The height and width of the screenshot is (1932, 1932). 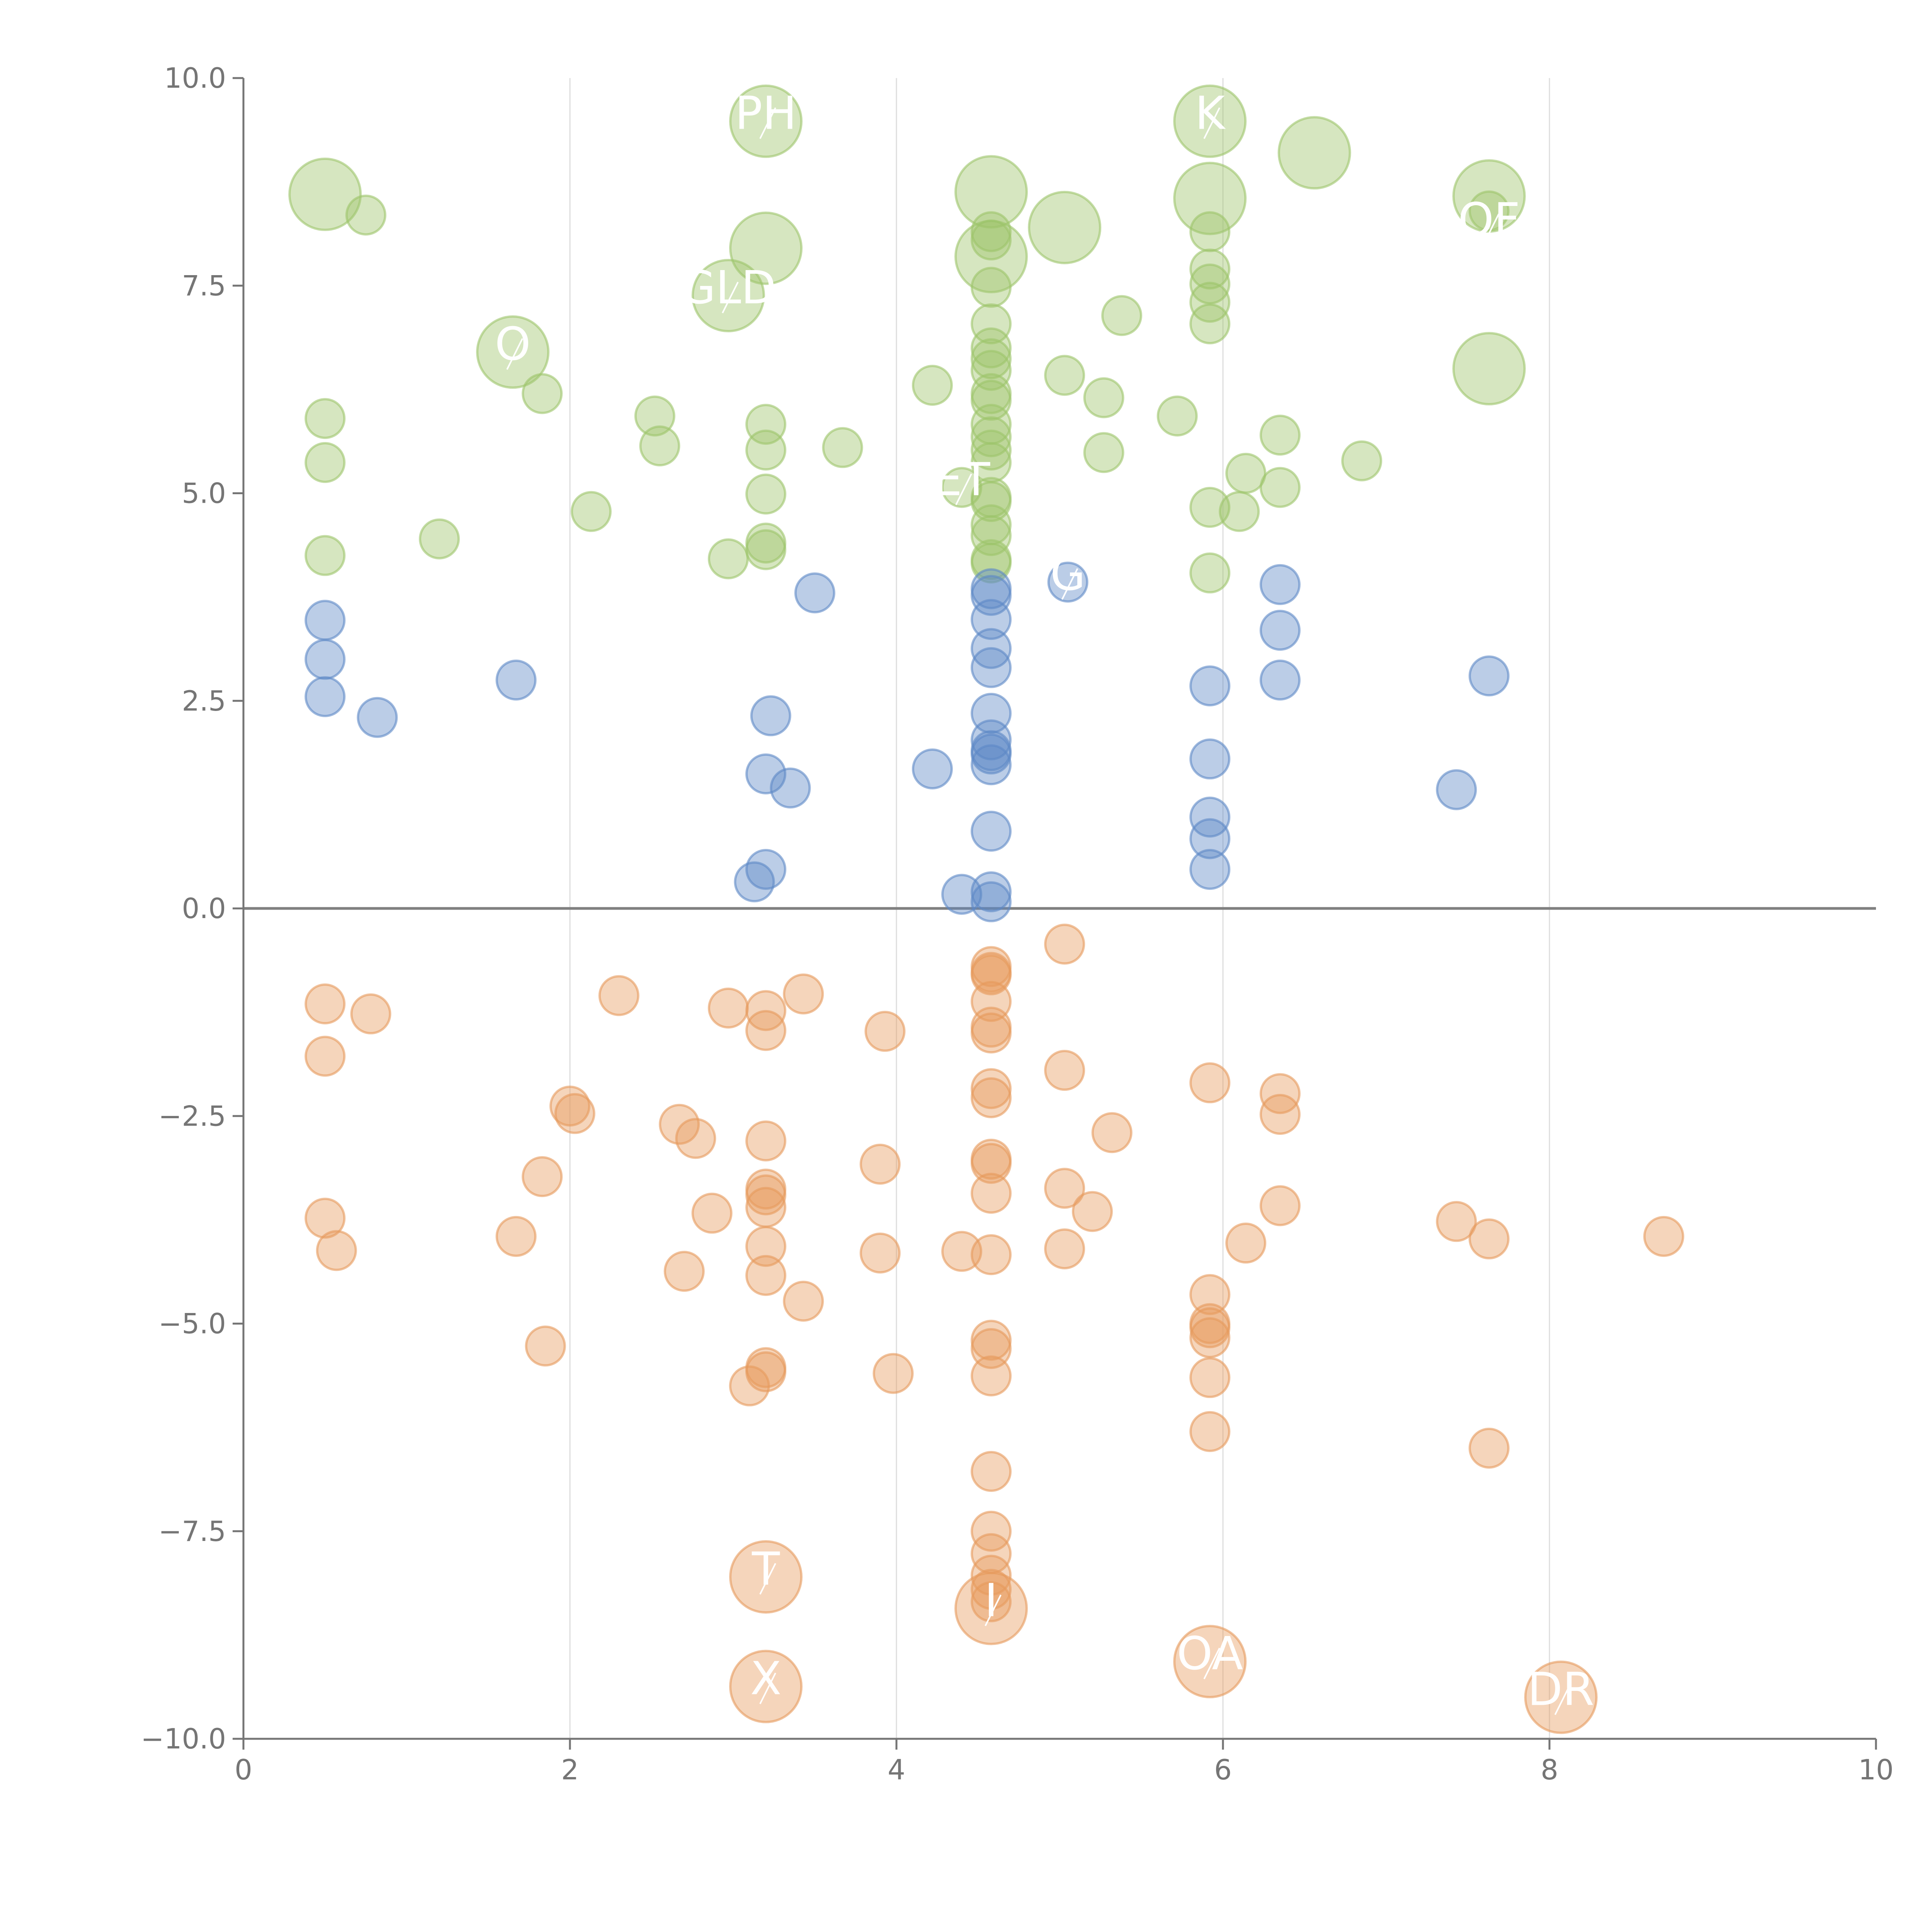 What do you see at coordinates (244, 1770) in the screenshot?
I see `x-tick-label: 0` at bounding box center [244, 1770].